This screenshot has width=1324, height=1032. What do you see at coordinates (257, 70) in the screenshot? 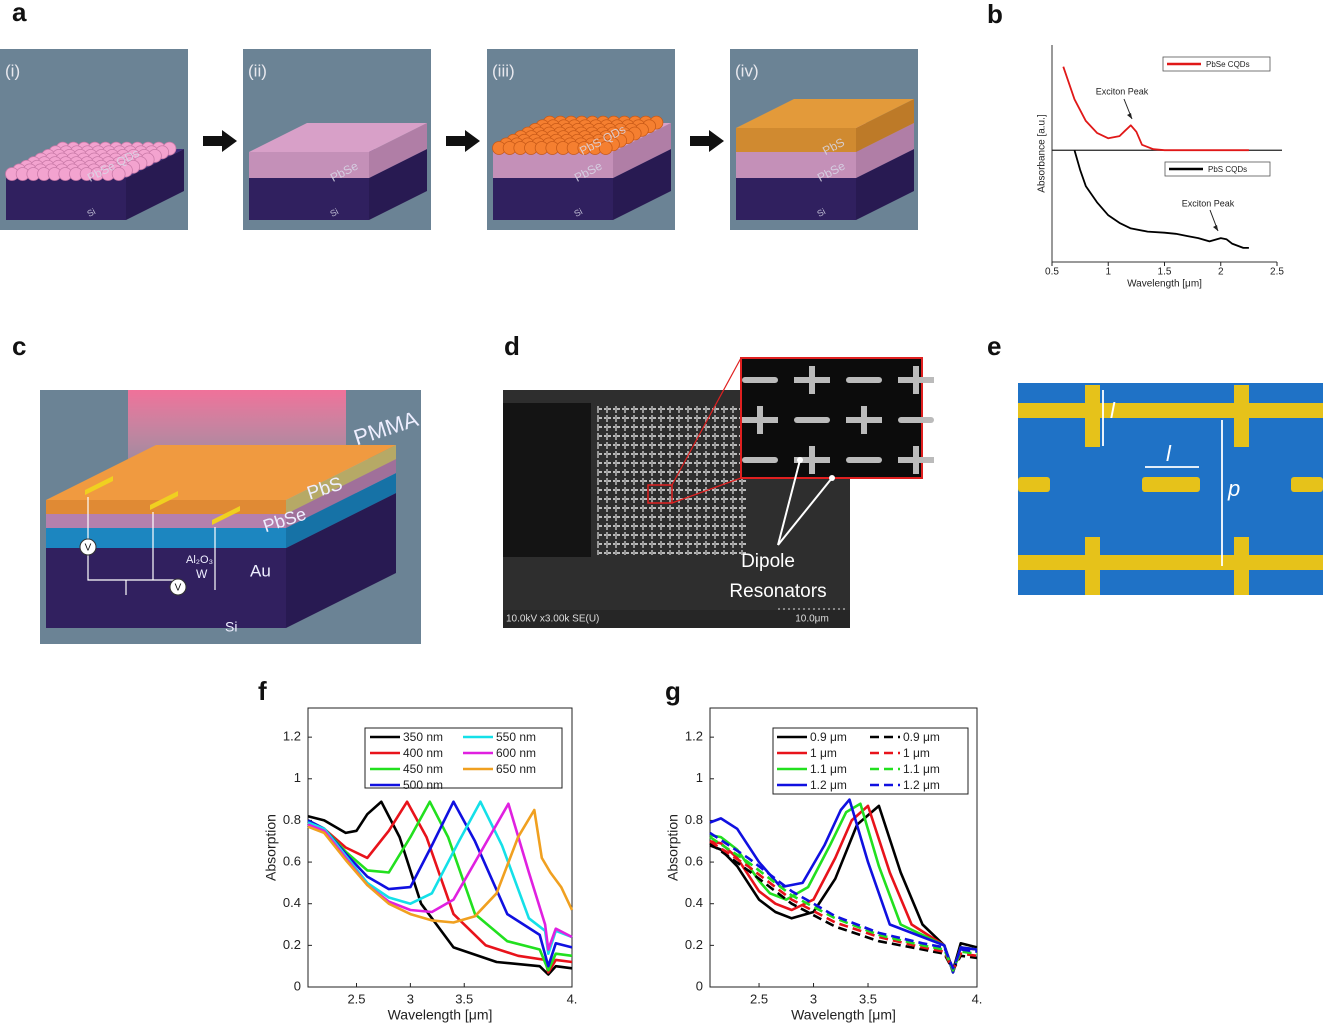
I see `step-label: (ii)` at bounding box center [257, 70].